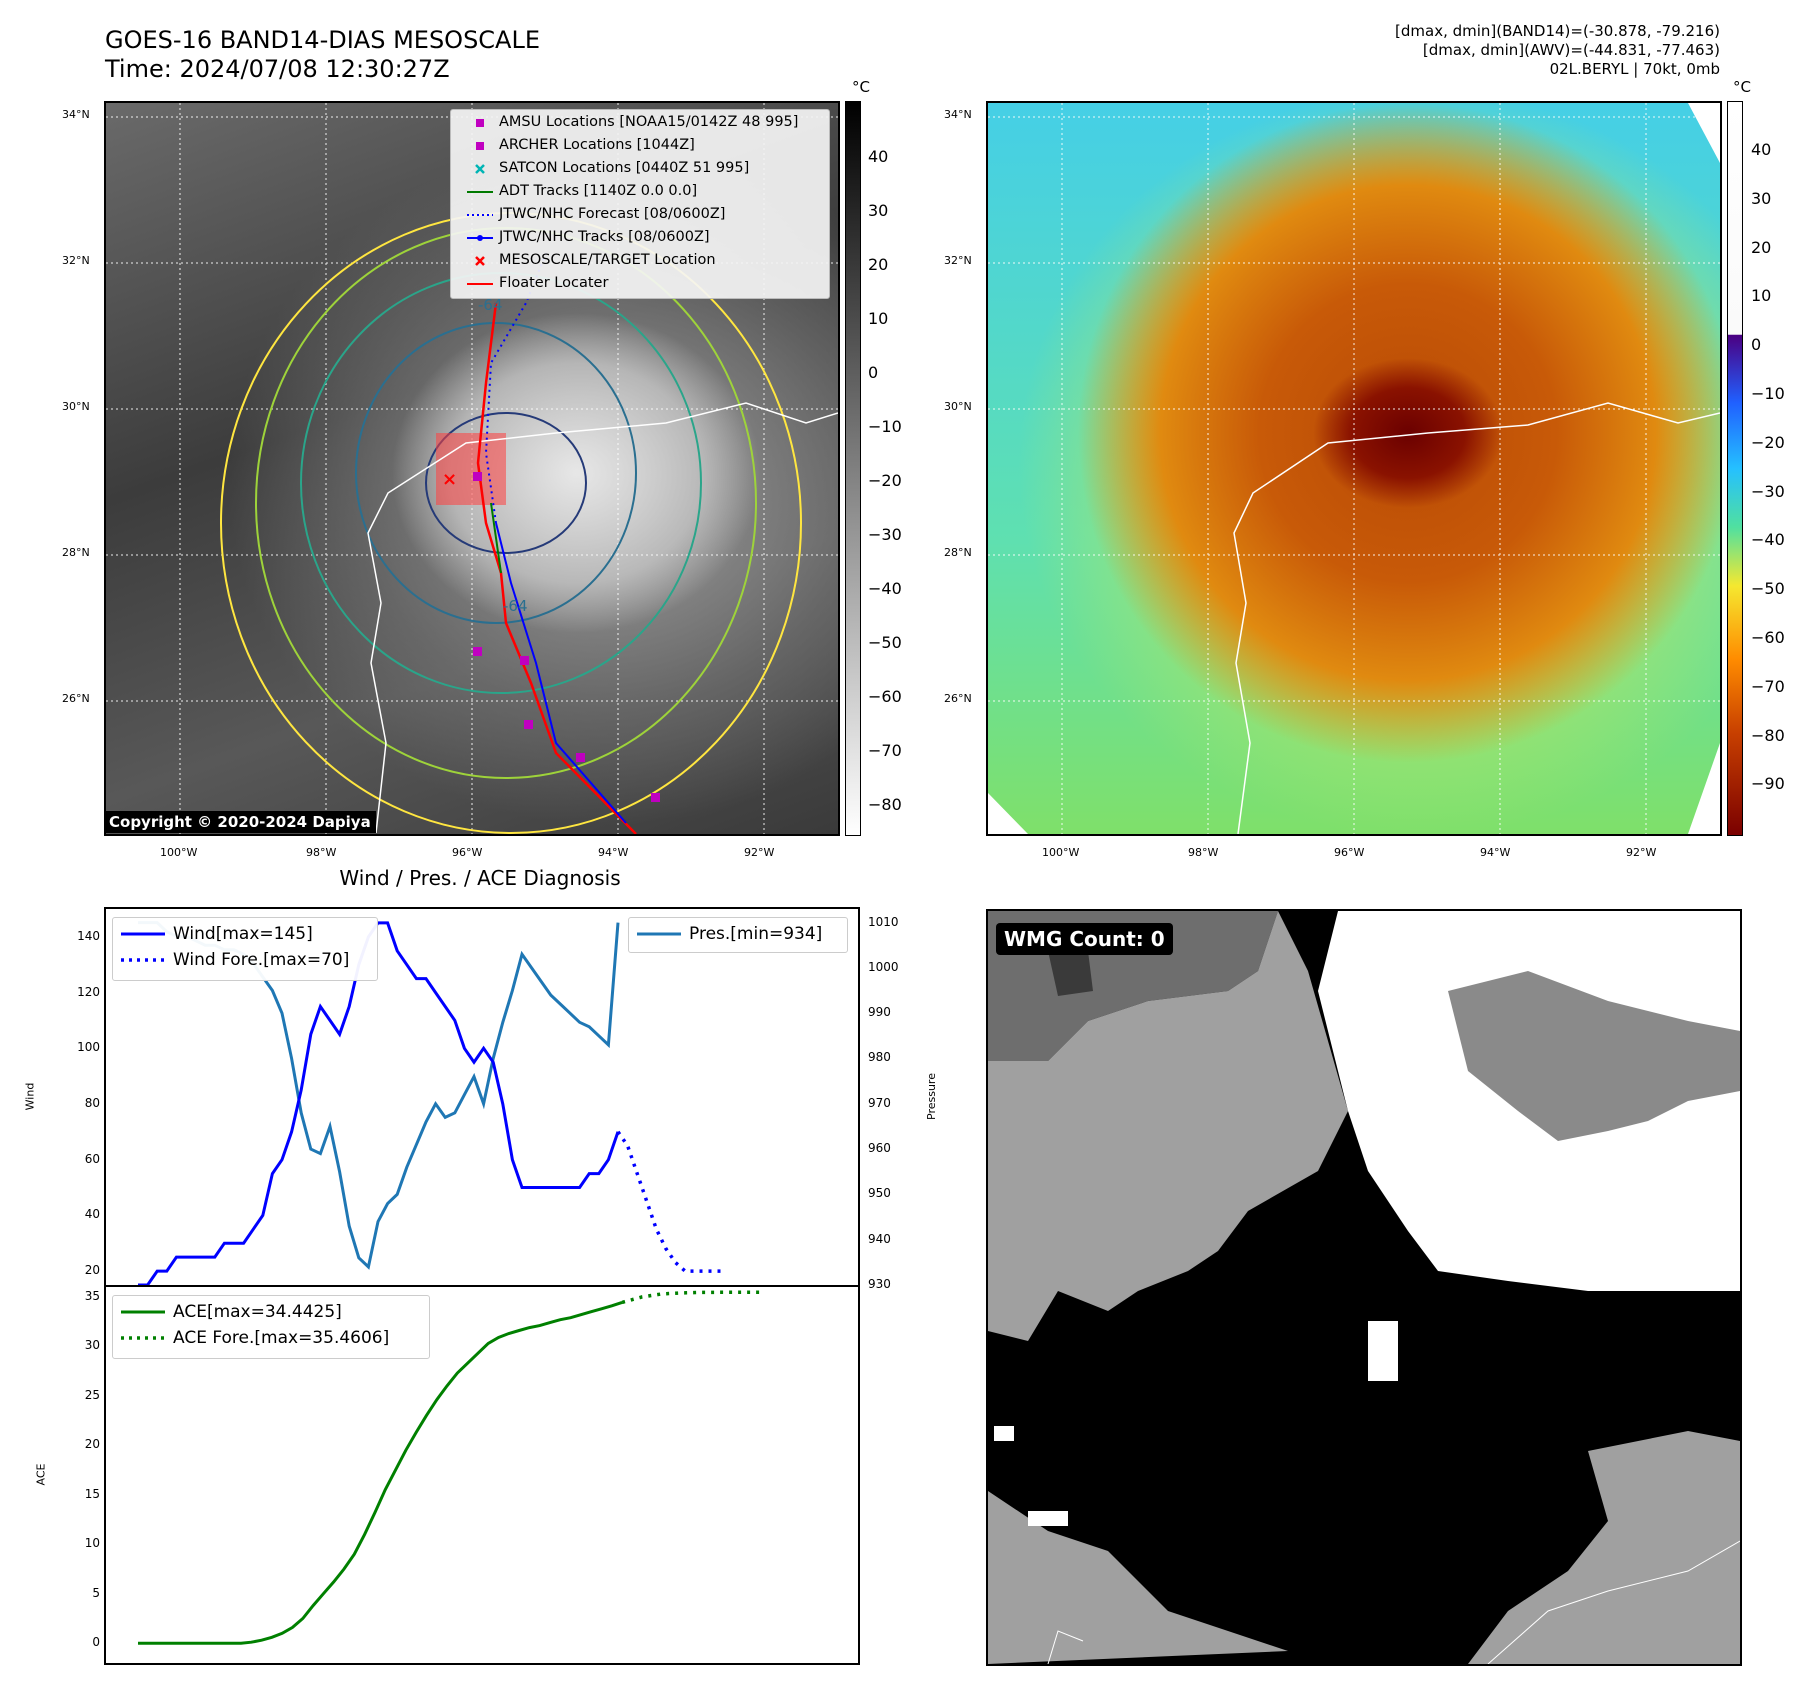 The image size is (1797, 1690). What do you see at coordinates (92, 1214) in the screenshot?
I see `axis-tick-label: 40` at bounding box center [92, 1214].